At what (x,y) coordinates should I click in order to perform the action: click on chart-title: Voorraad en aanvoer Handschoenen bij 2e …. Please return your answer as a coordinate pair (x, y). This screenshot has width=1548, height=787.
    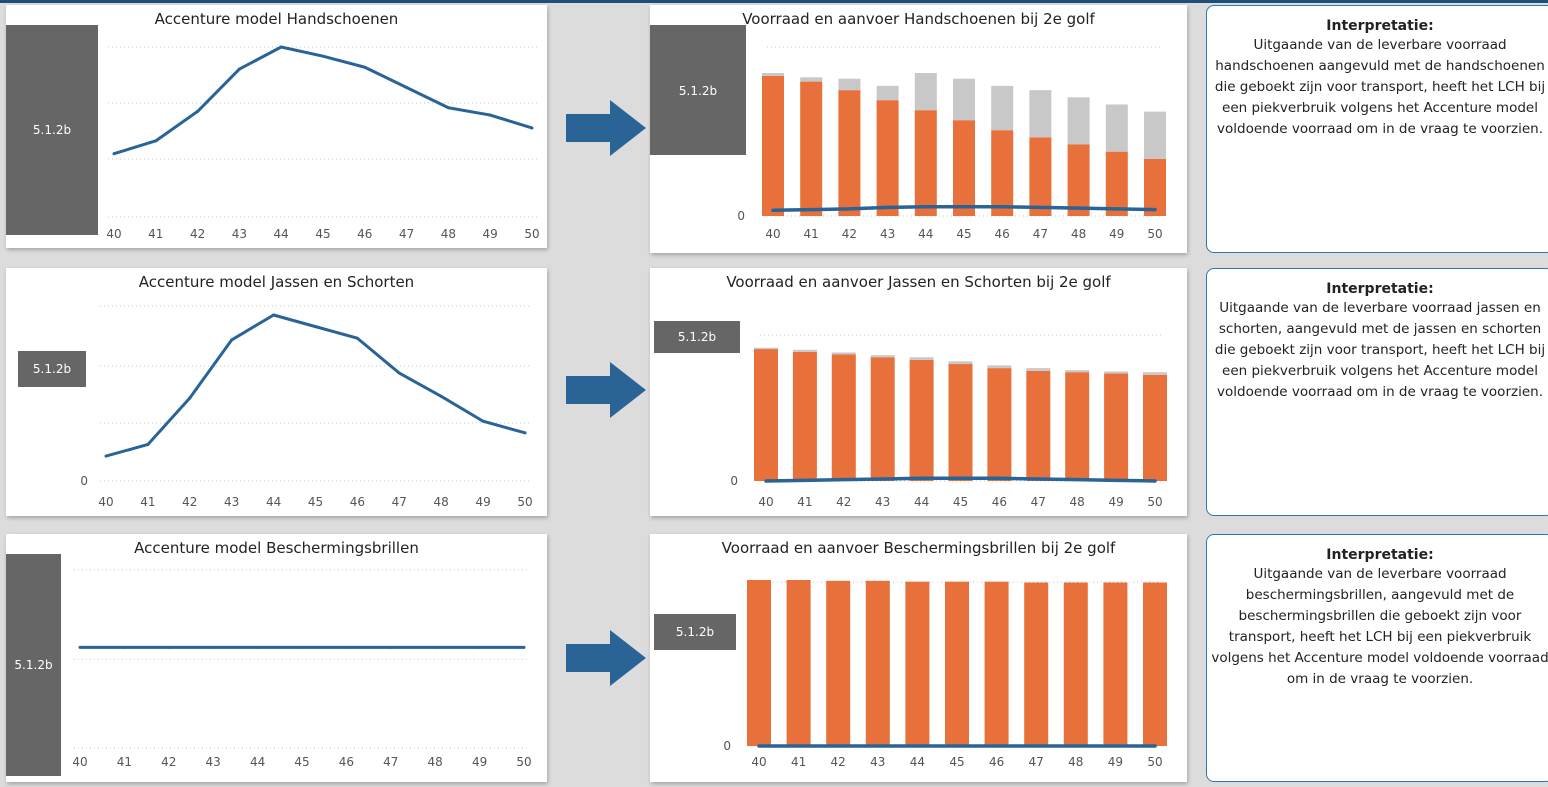
    Looking at the image, I should click on (918, 19).